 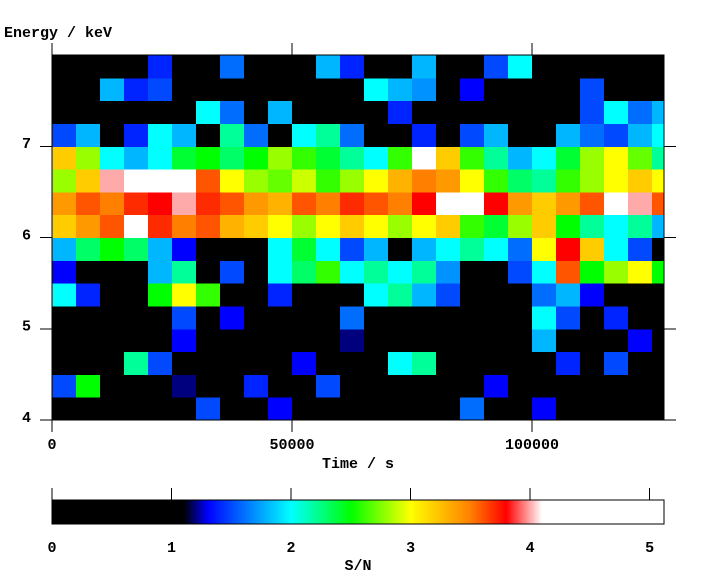 What do you see at coordinates (358, 512) in the screenshot?
I see `colorbar` at bounding box center [358, 512].